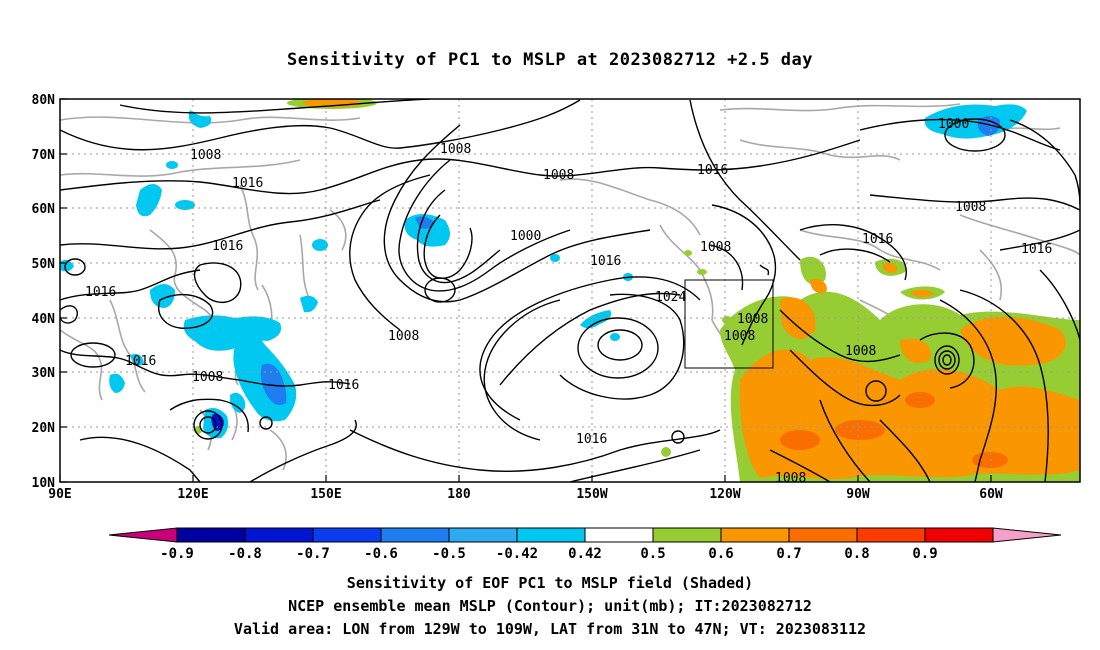 This screenshot has height=650, width=1100. What do you see at coordinates (192, 494) in the screenshot?
I see `lon-tick-label: 120E` at bounding box center [192, 494].